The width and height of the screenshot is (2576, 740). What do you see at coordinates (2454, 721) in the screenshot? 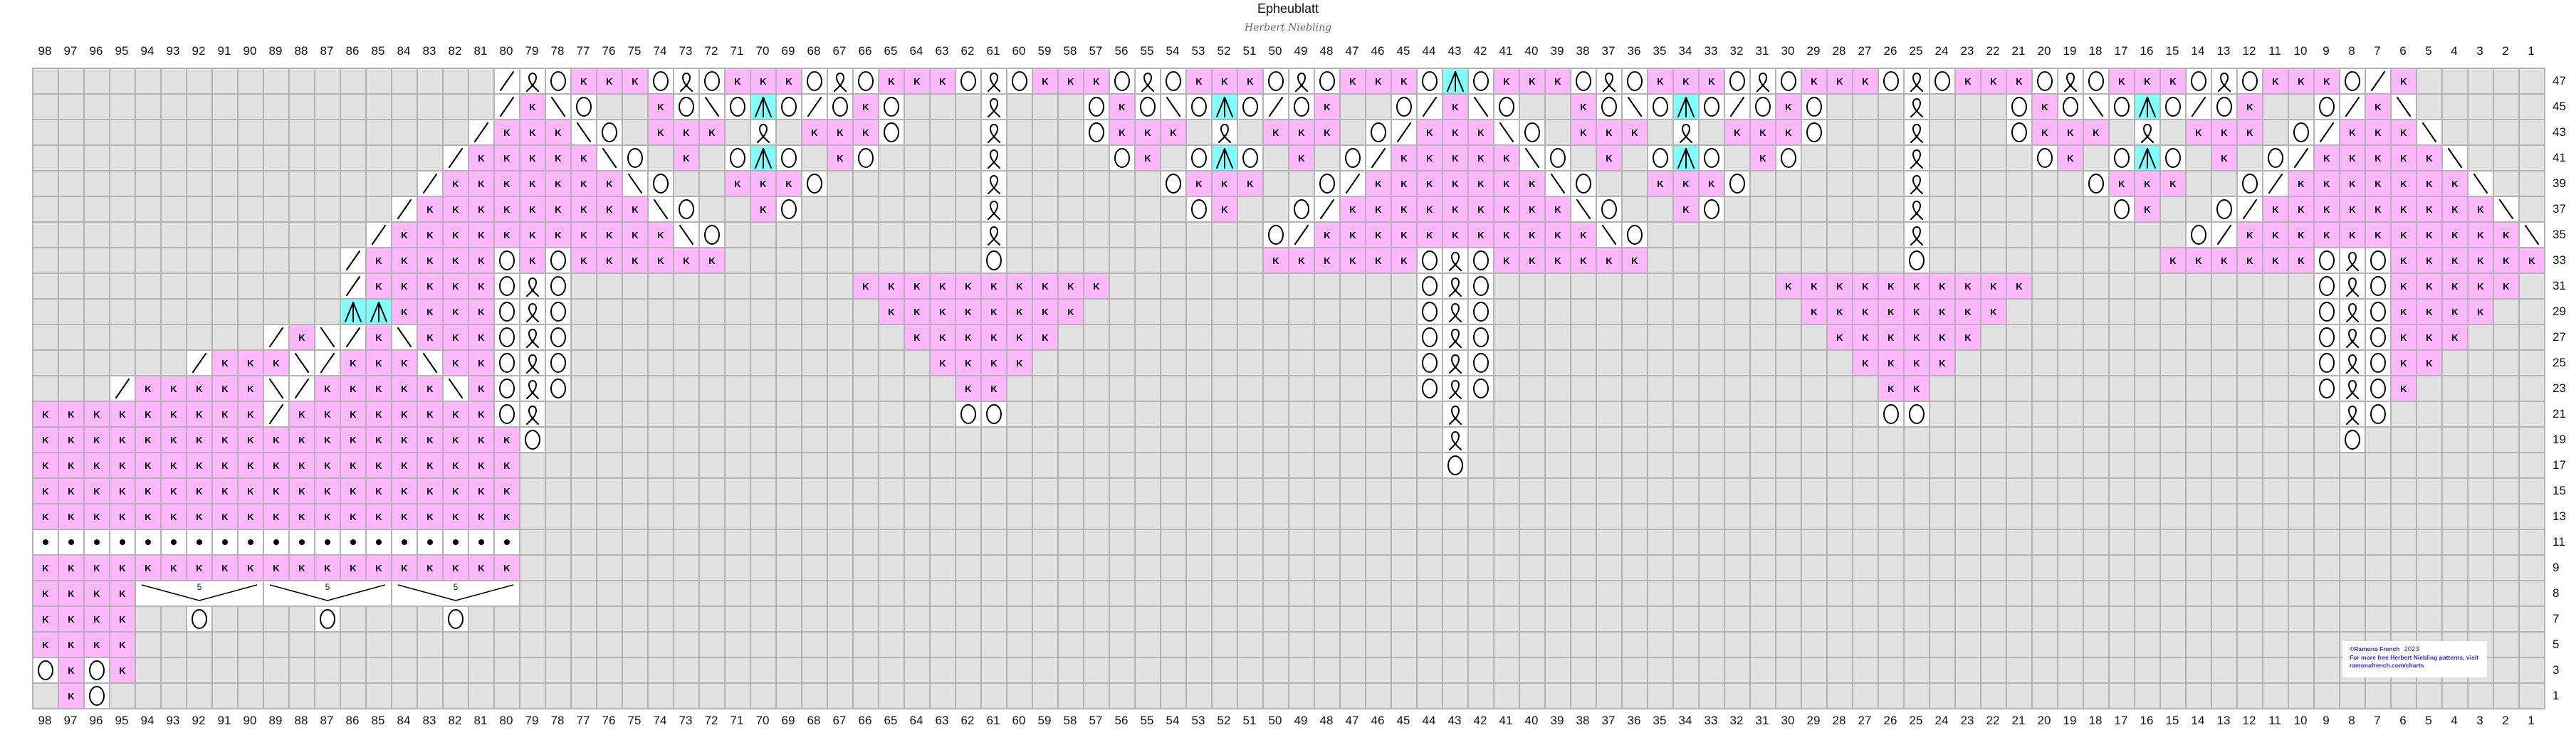
I see `column-number: 4` at bounding box center [2454, 721].